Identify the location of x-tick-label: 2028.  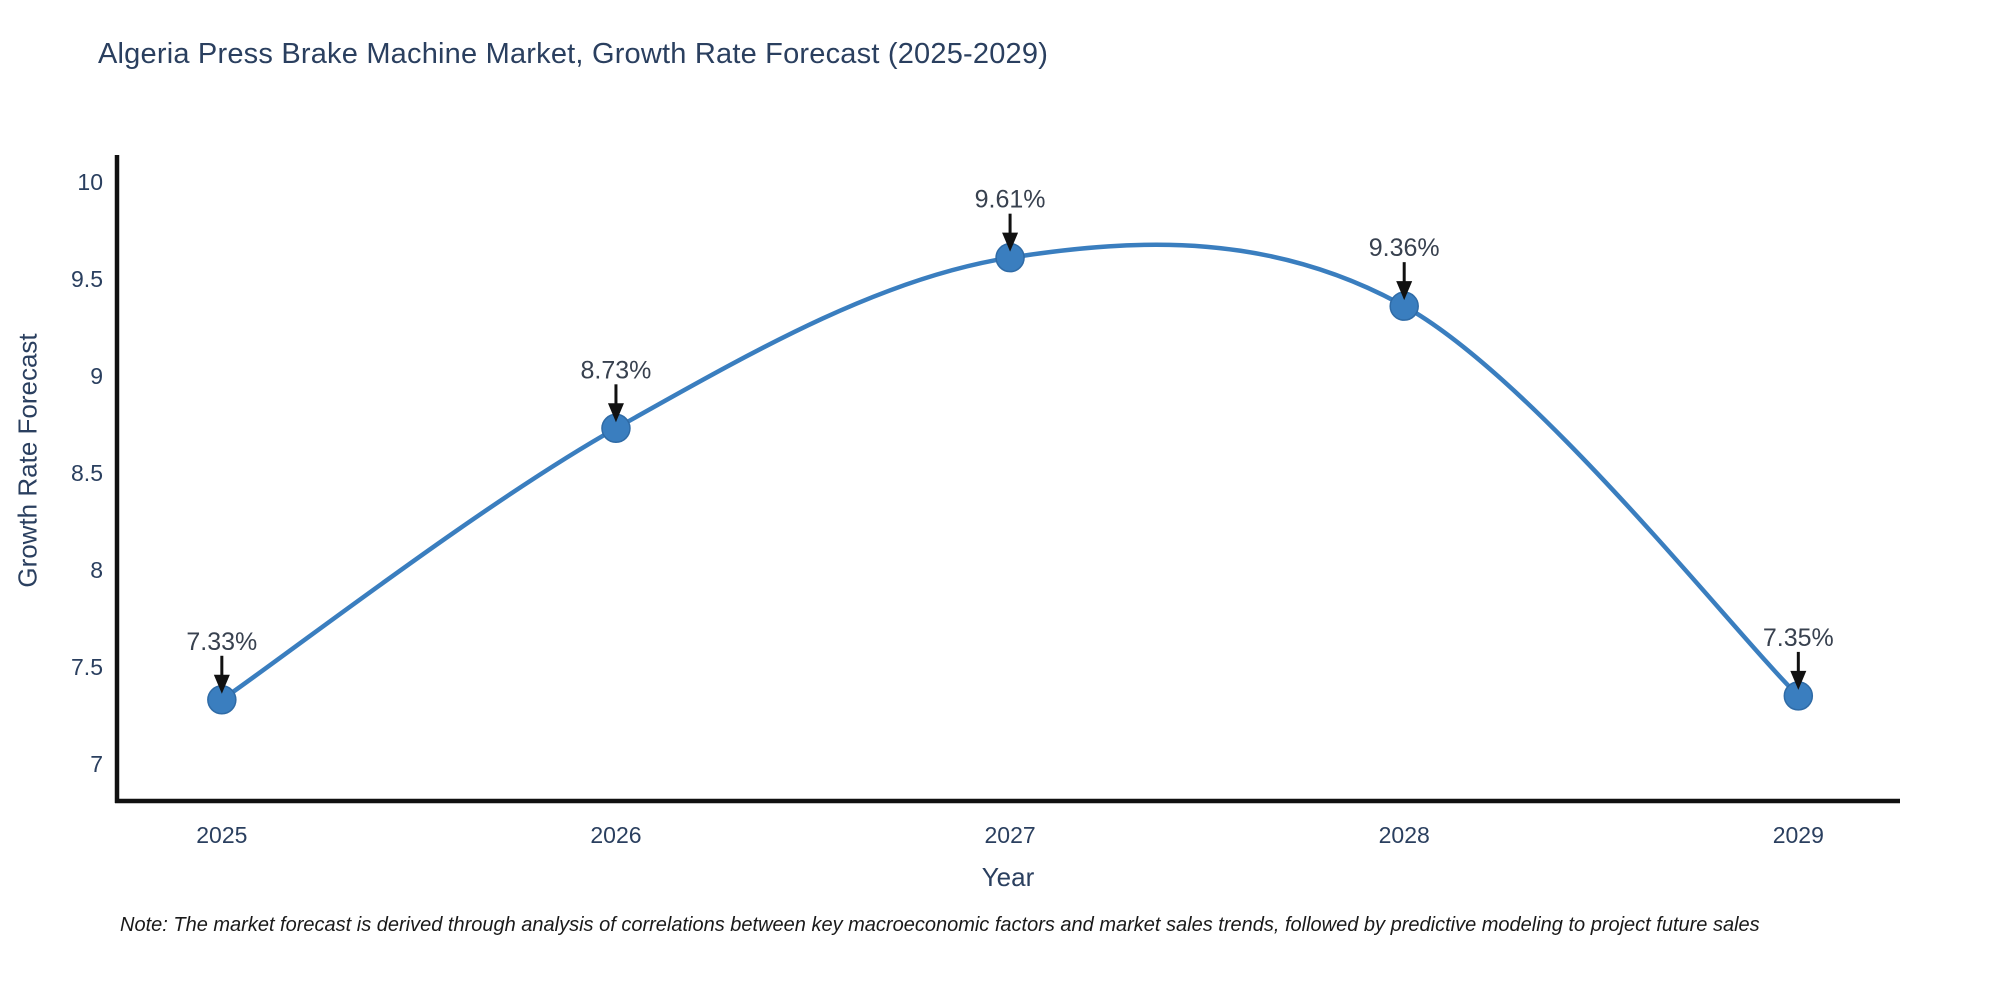
(1404, 835).